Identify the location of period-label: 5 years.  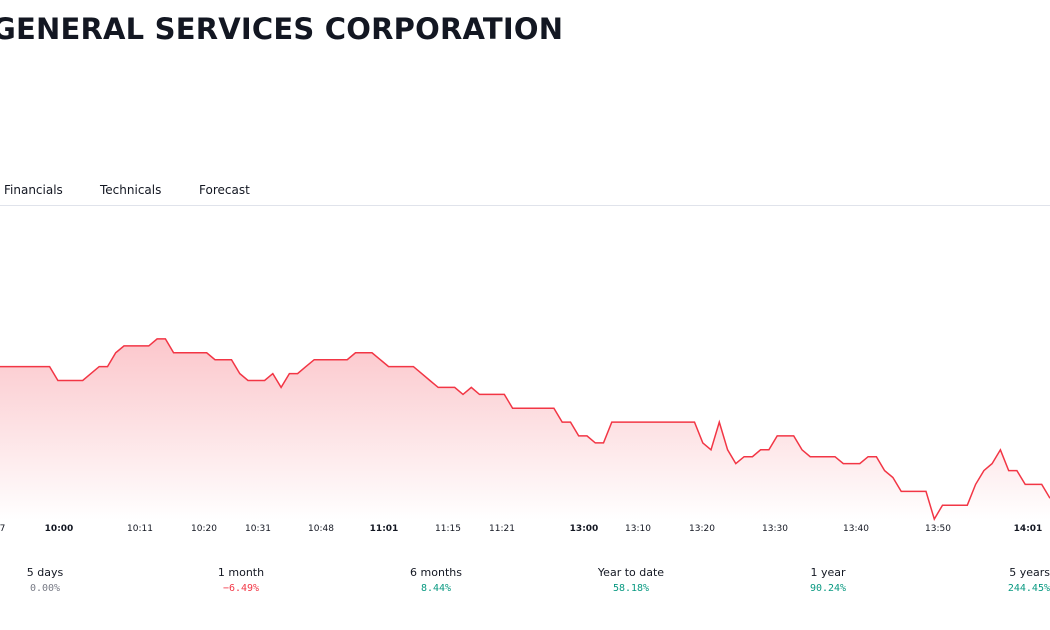
(1029, 572).